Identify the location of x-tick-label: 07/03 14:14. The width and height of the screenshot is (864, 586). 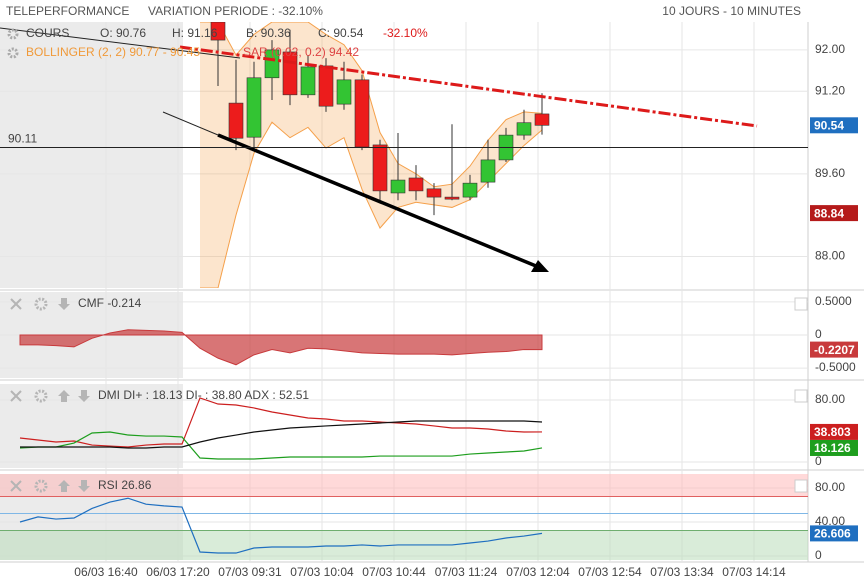
(754, 572).